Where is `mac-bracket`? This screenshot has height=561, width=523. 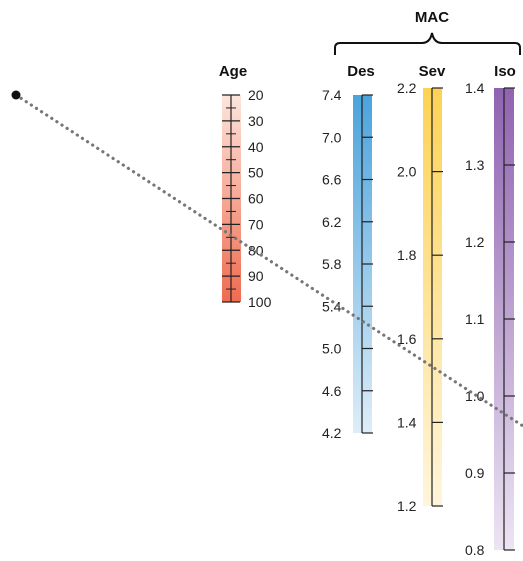 mac-bracket is located at coordinates (427, 43).